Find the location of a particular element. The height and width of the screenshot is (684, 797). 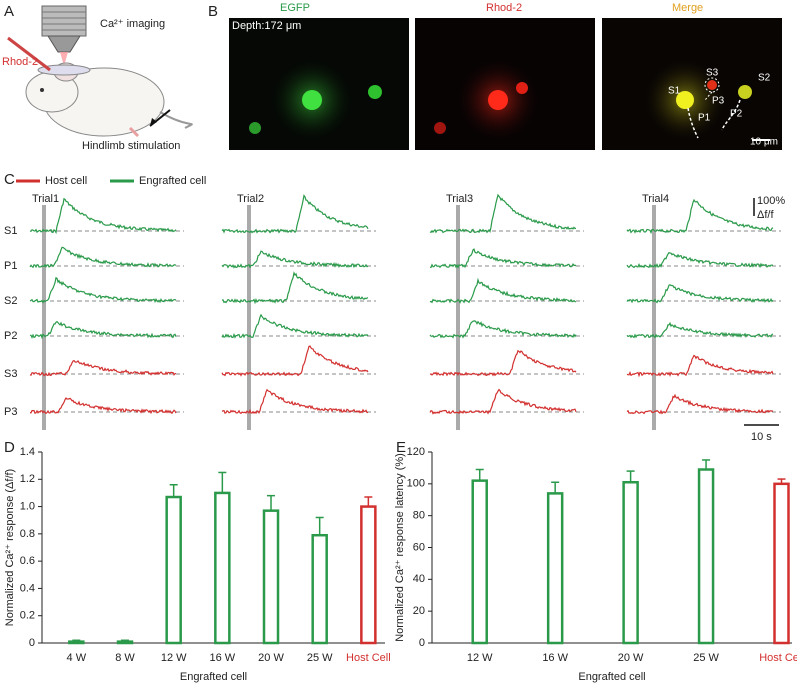

y-tick-label: 1.2 is located at coordinates (27, 479).